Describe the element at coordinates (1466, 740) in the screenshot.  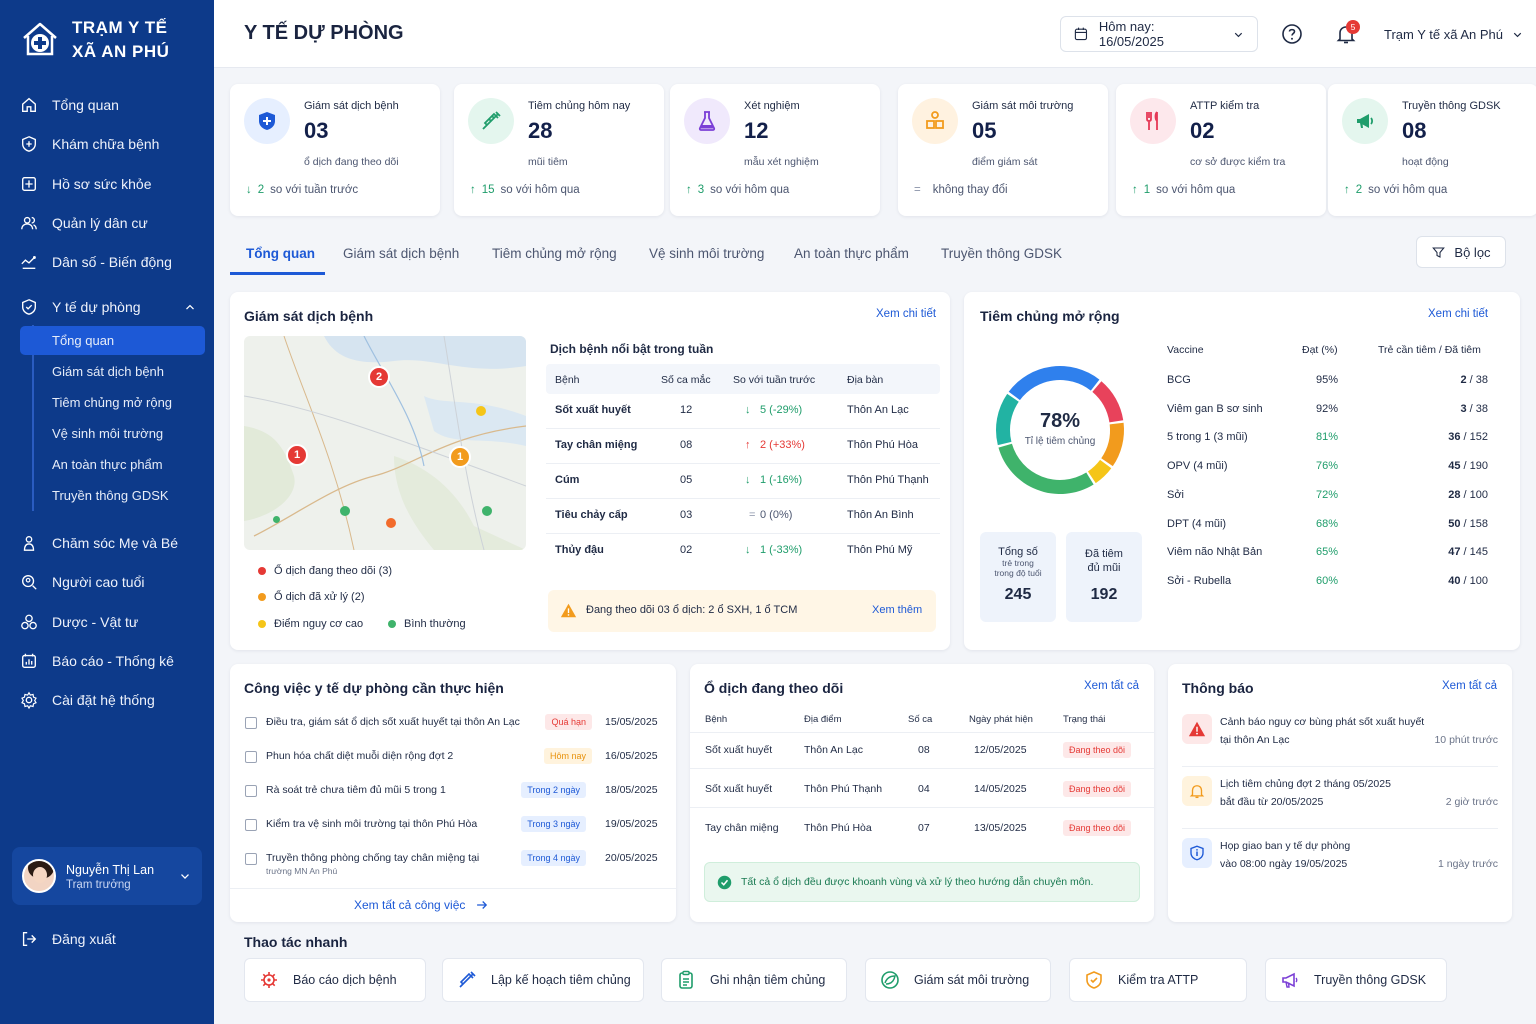
I see `notification-time: 10 phút trước` at that location.